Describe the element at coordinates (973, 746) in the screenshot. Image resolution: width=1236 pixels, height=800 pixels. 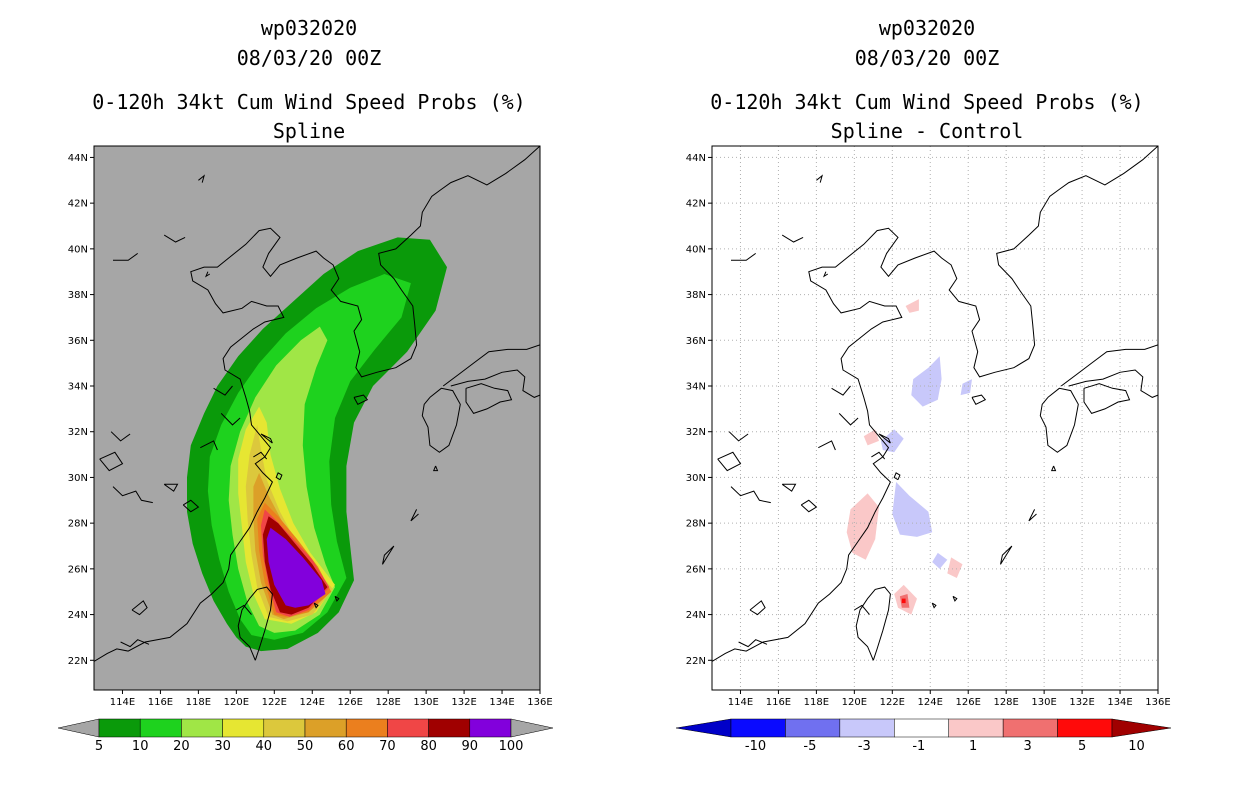
I see `colorbar-label: 1` at that location.